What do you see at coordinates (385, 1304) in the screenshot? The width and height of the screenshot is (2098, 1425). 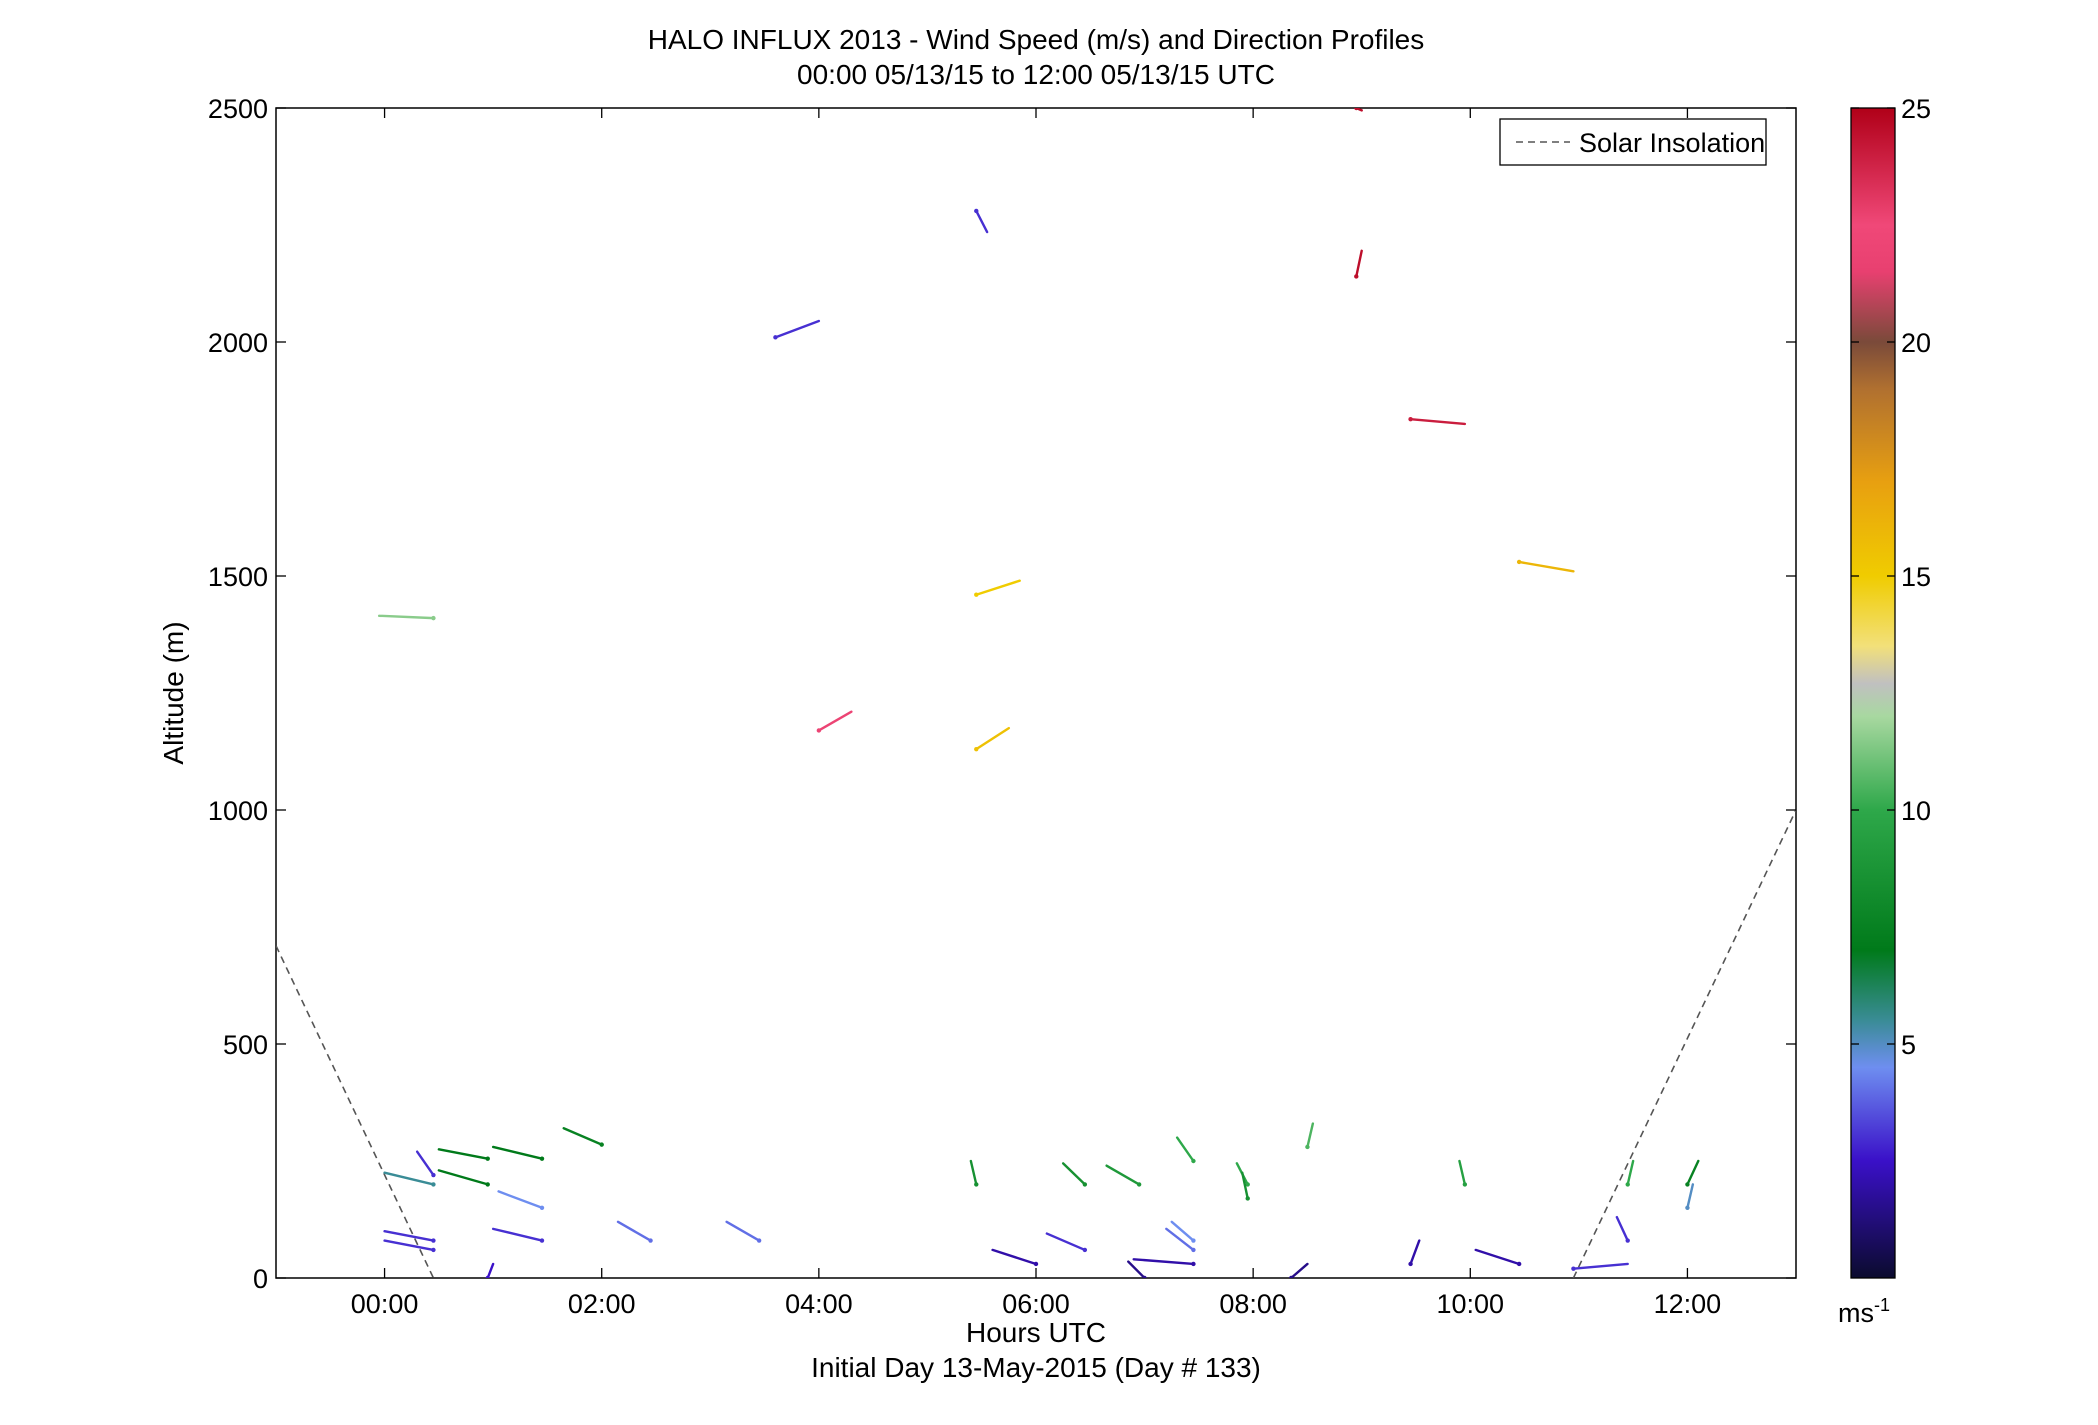 I see `x-tick-label: 00:00` at bounding box center [385, 1304].